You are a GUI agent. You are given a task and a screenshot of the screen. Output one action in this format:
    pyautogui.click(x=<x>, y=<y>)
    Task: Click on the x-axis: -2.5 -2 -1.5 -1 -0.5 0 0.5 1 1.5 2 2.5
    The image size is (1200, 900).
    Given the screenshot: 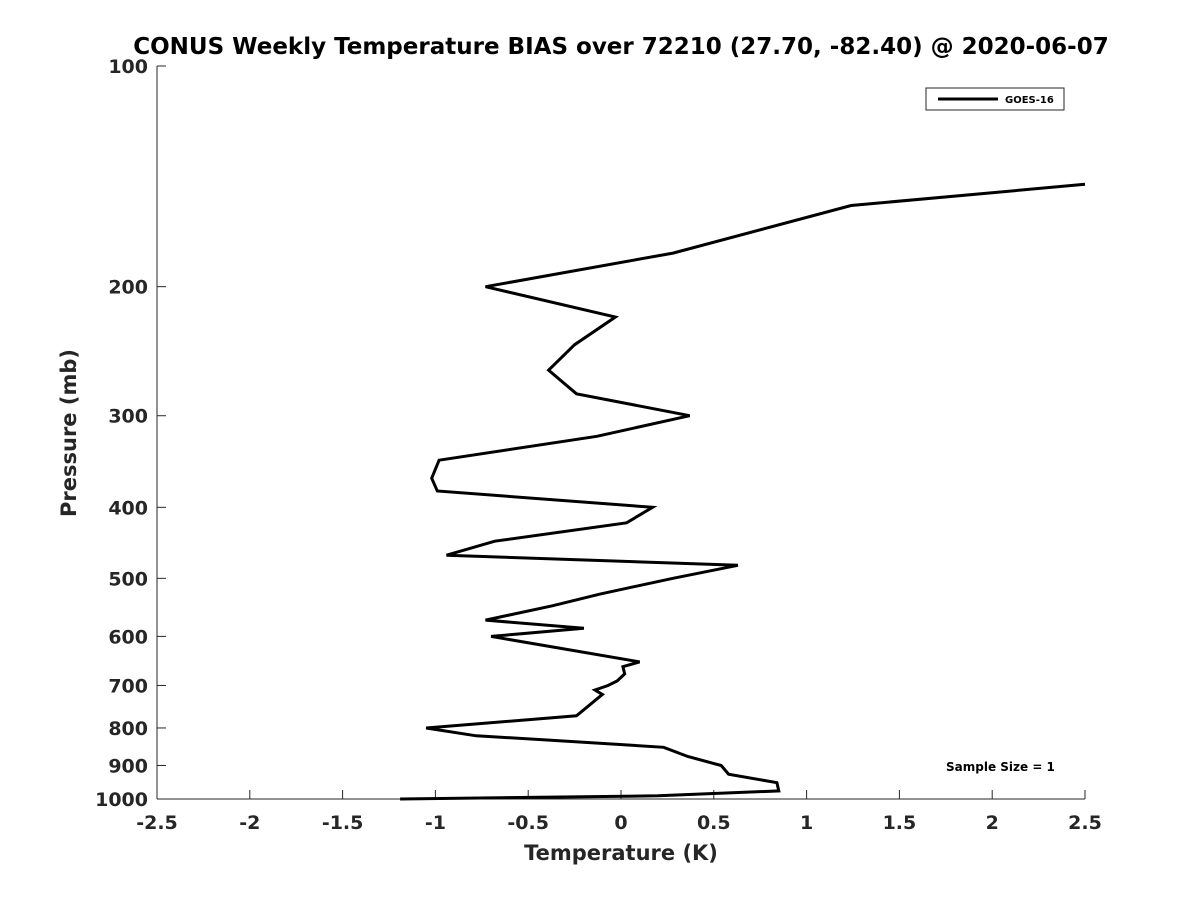 What is the action you would take?
    pyautogui.click(x=619, y=812)
    